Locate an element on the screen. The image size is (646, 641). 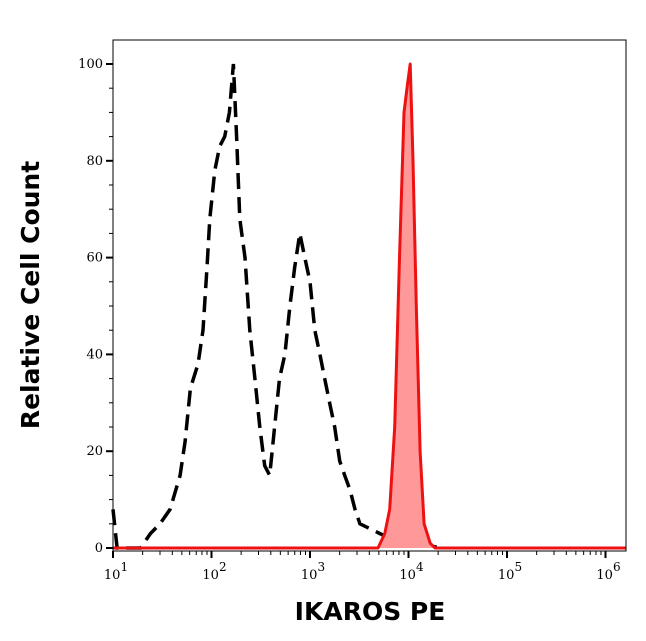
x-axis-title: IKAROS PE is located at coordinates (370, 611).